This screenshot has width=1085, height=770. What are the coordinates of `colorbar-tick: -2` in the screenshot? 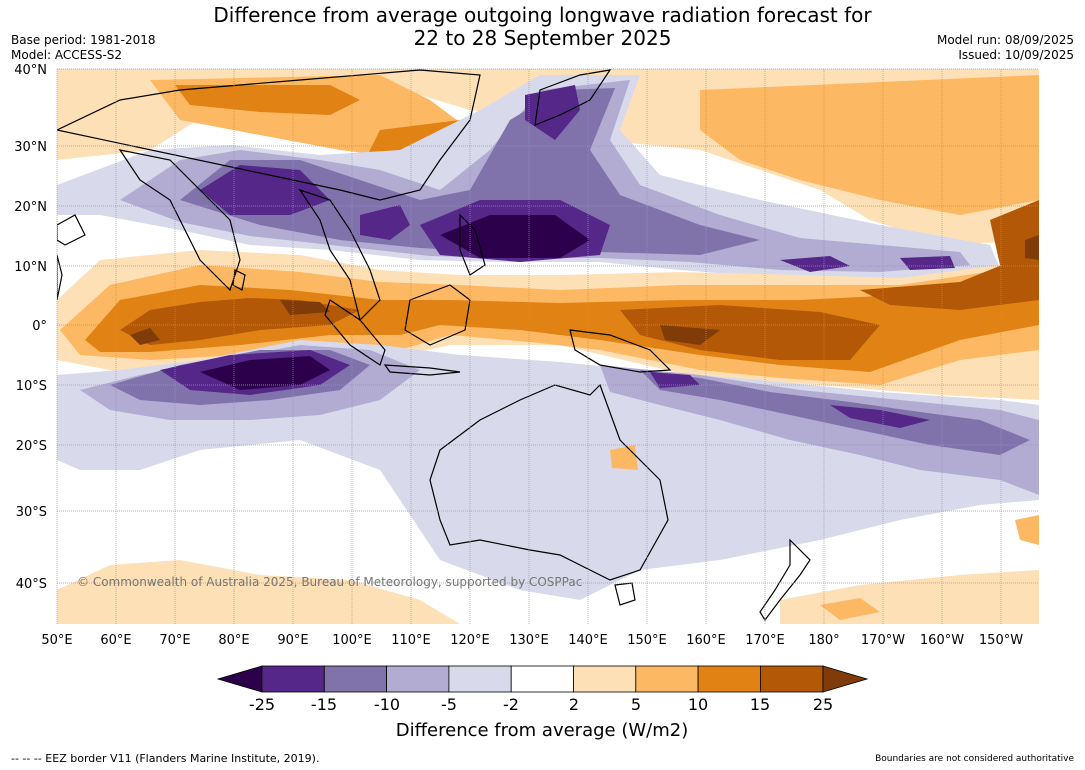 It's located at (511, 704).